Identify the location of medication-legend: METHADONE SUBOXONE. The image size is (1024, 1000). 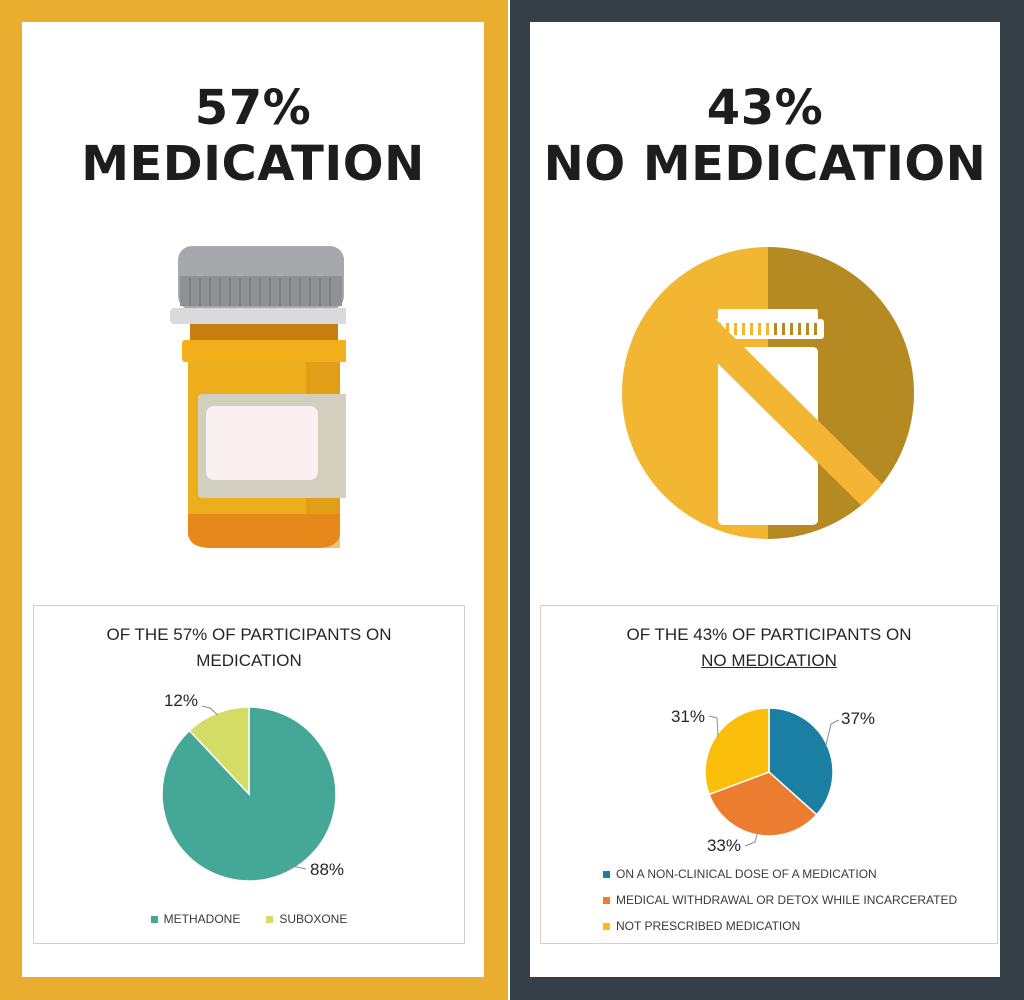
(249, 919).